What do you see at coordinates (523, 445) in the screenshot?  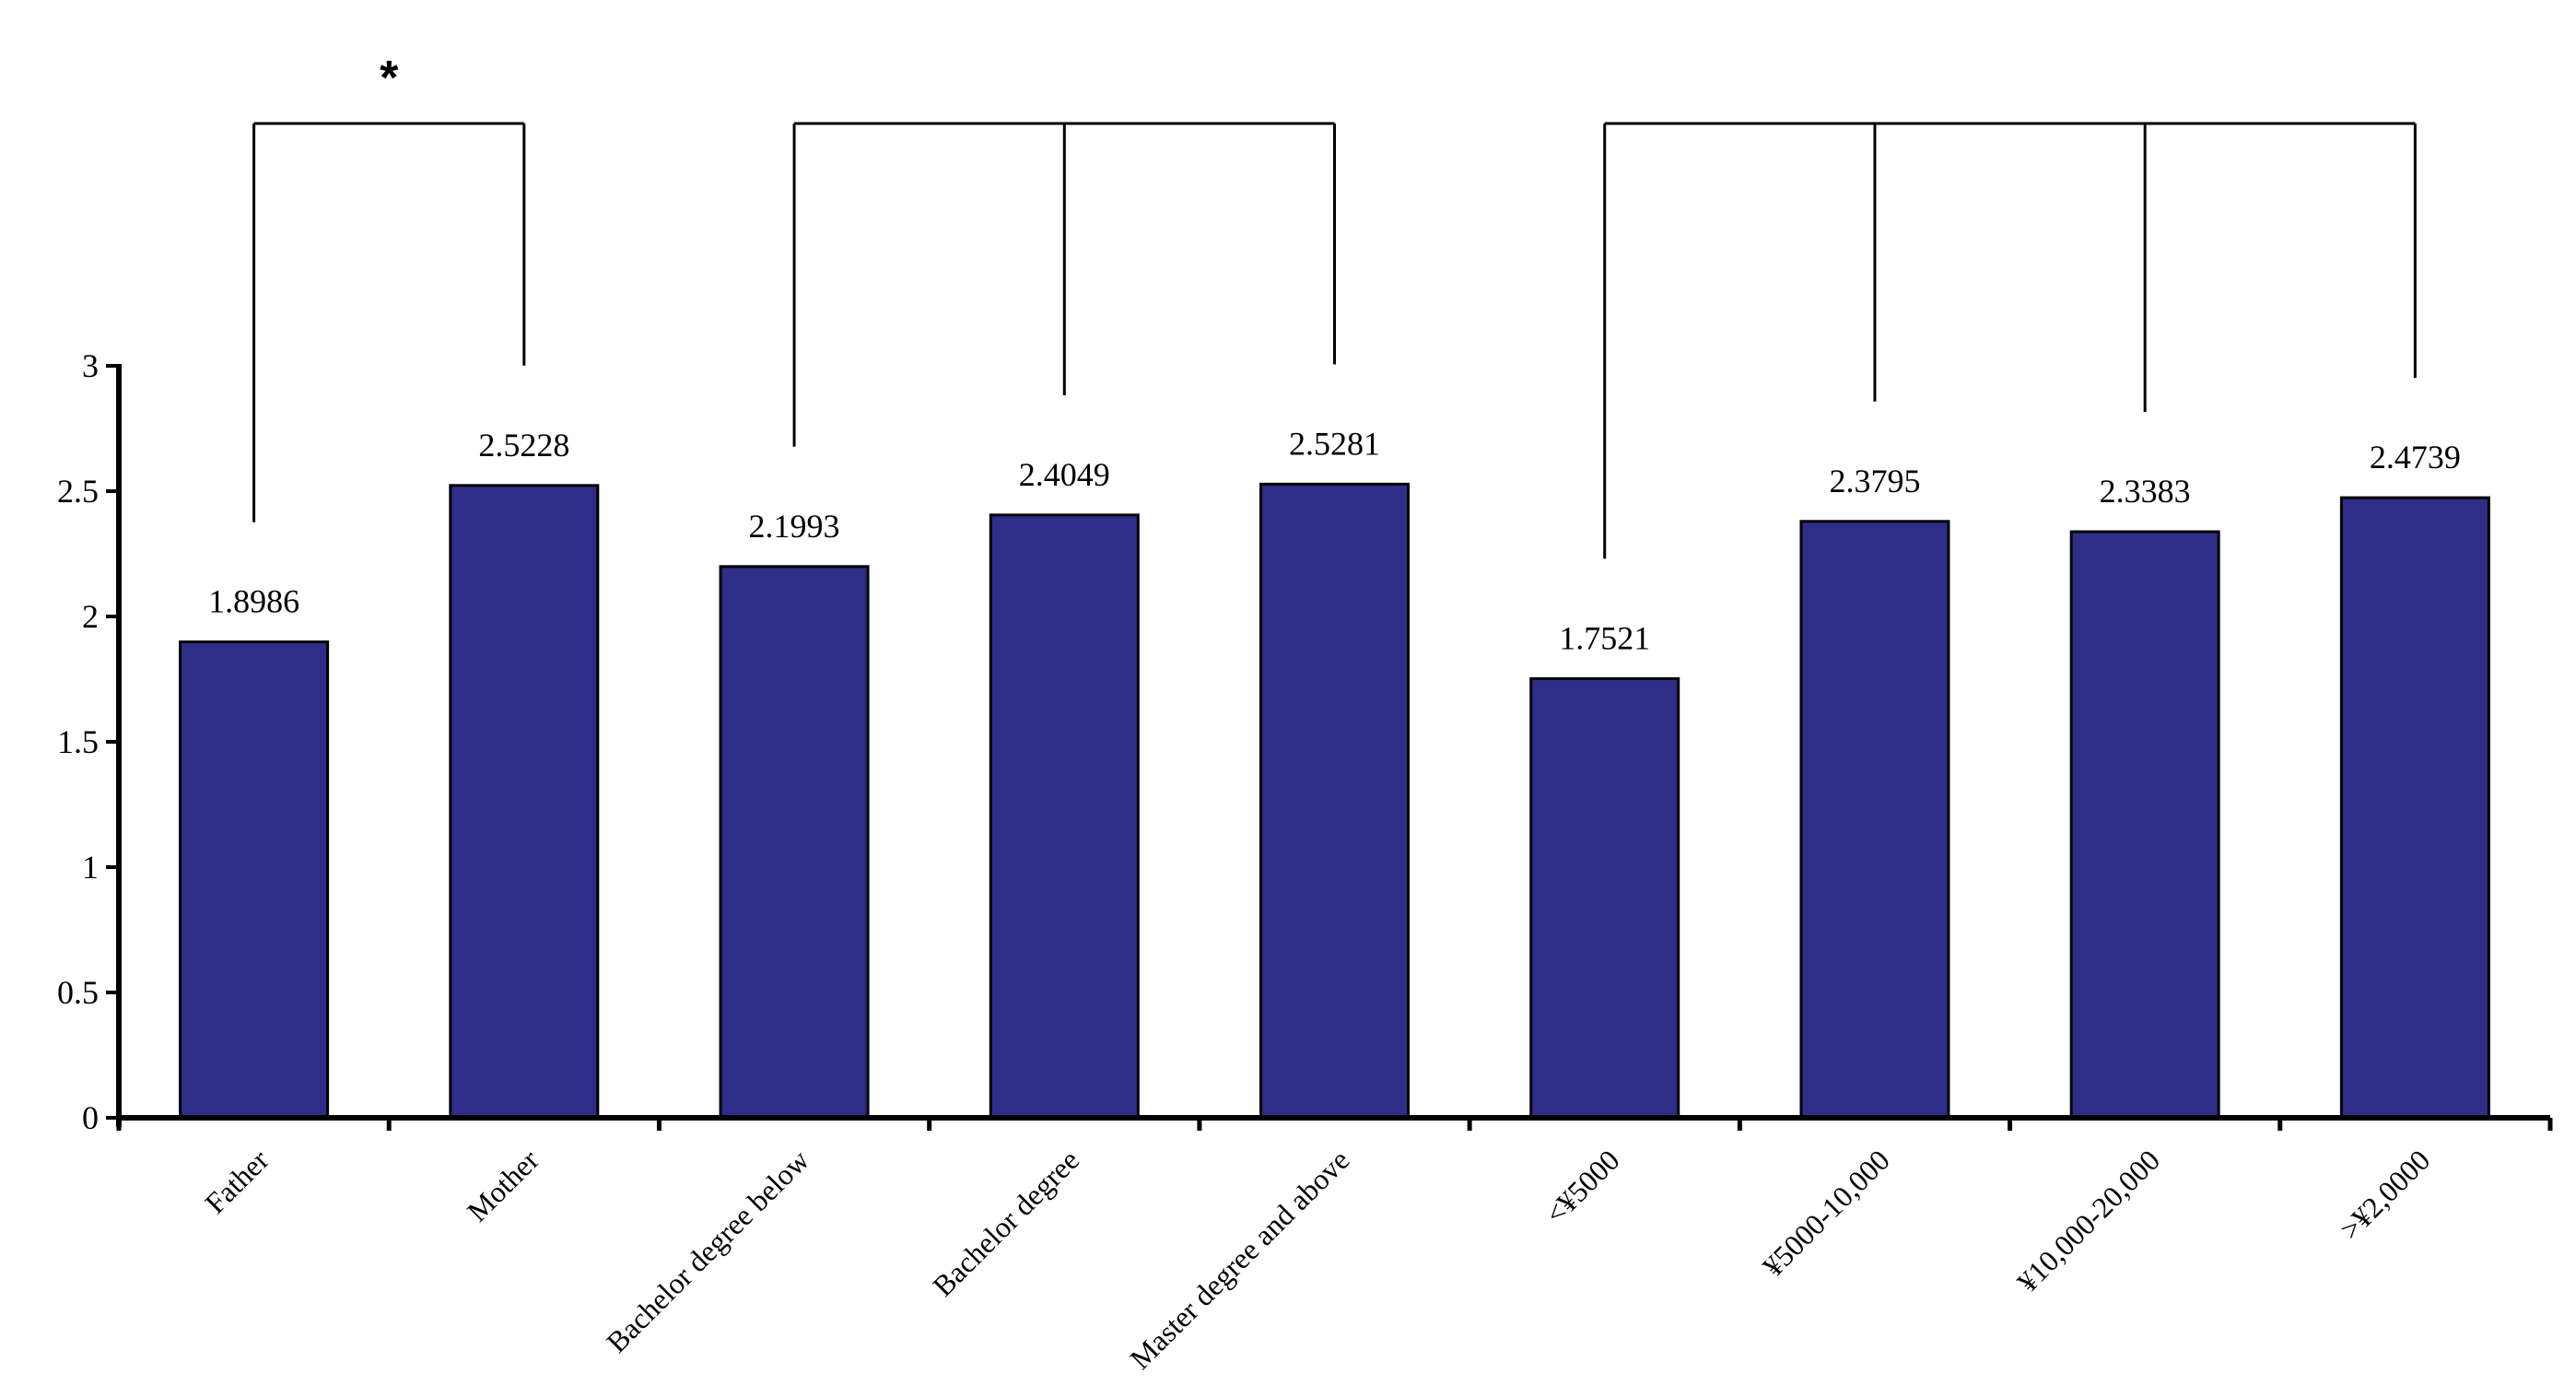 I see `value-label-1: 2.5228` at bounding box center [523, 445].